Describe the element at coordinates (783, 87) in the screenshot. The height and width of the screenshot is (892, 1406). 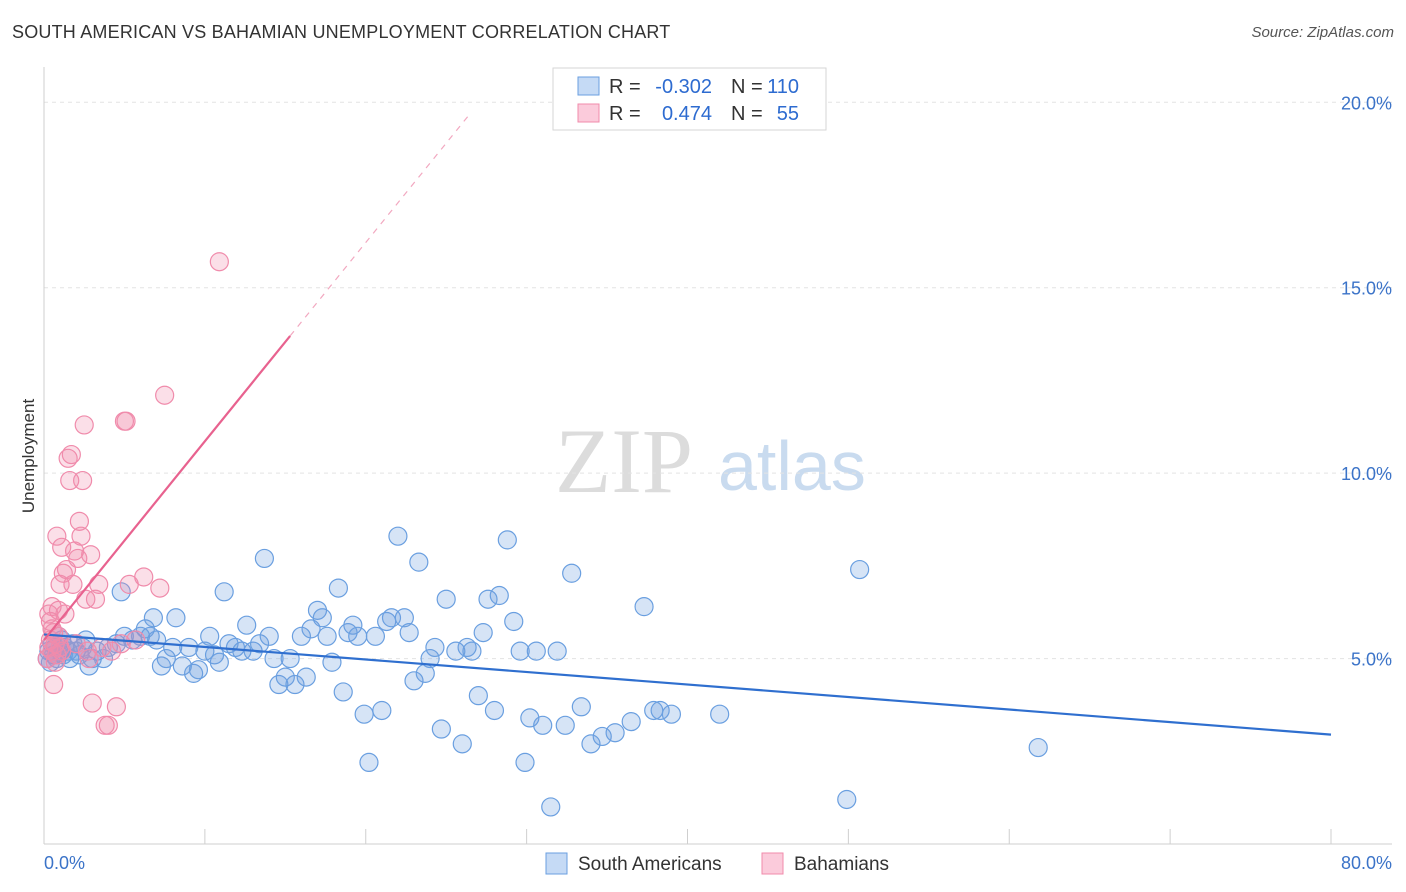
I see `stats-n-value-1: 110` at that location.